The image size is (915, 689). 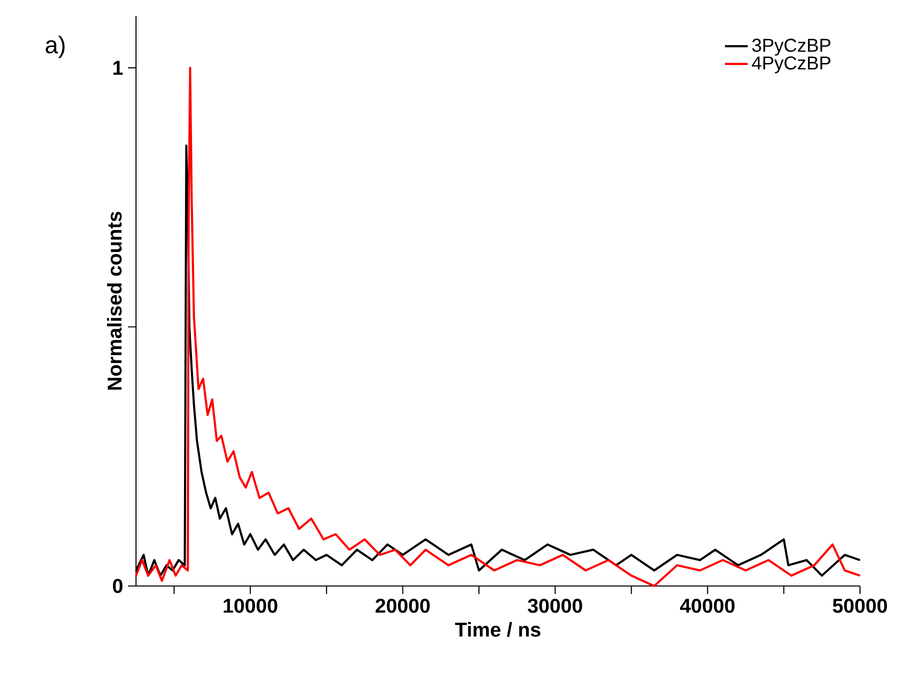 I want to click on x-tick-label: 10000, so click(x=251, y=605).